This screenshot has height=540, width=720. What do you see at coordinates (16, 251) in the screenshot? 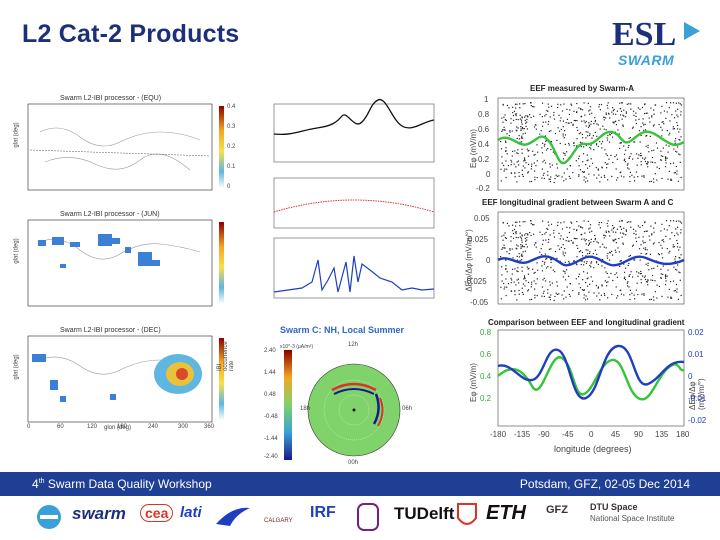
I see `ibi-ylabel-2: glat (deg)` at bounding box center [16, 251].